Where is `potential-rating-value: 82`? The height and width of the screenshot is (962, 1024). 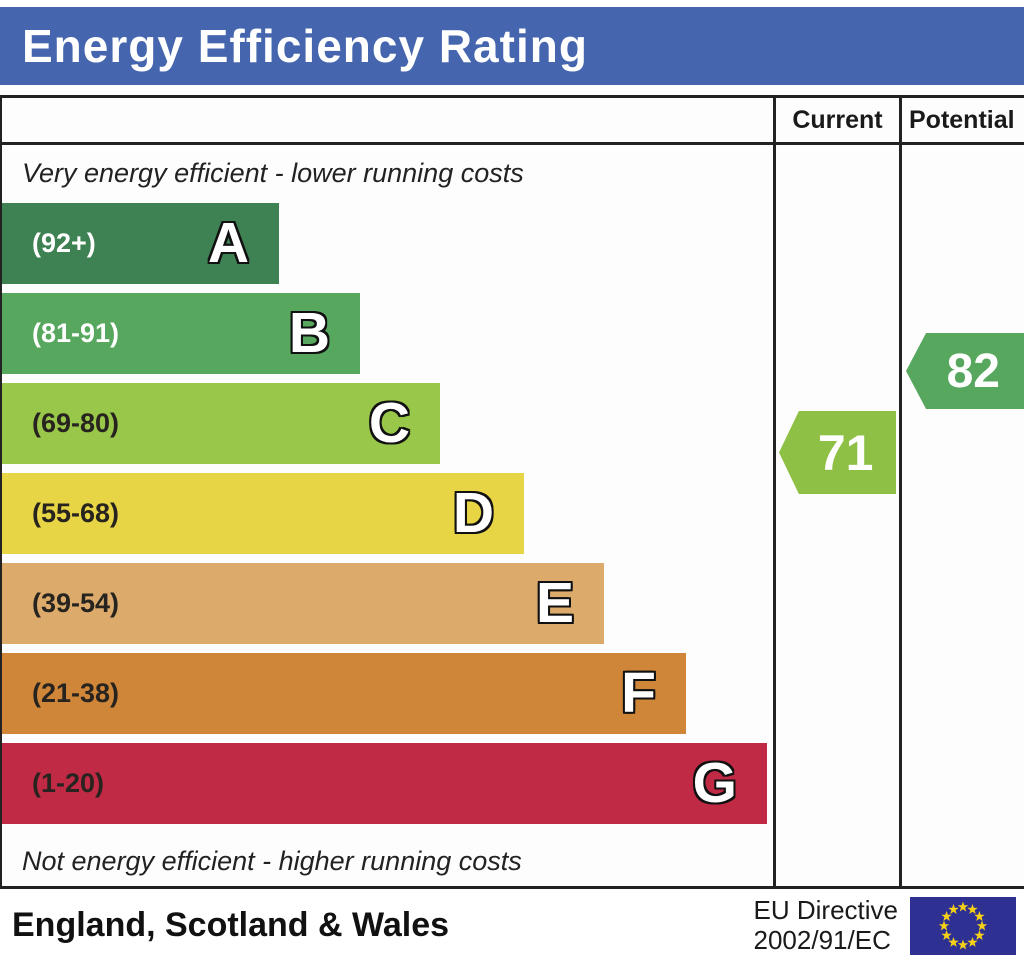 potential-rating-value: 82 is located at coordinates (973, 371).